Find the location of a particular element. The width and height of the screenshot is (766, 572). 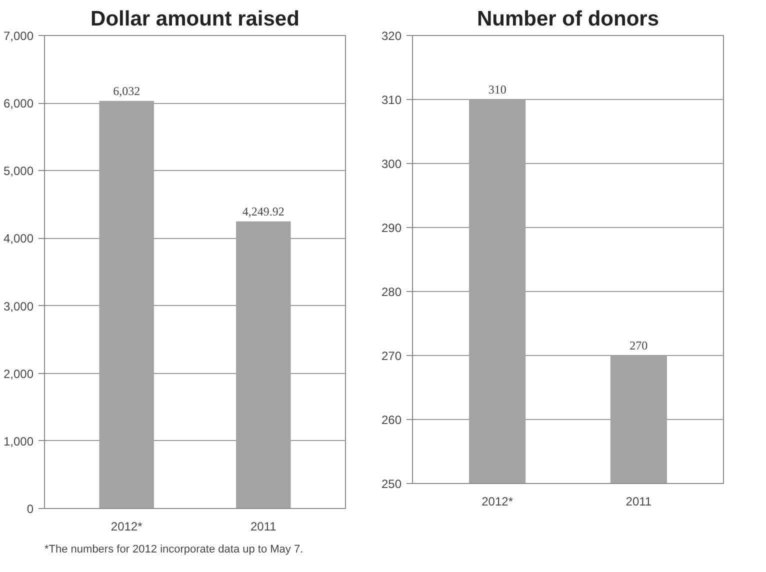

y-tick-label: 310 is located at coordinates (391, 100).